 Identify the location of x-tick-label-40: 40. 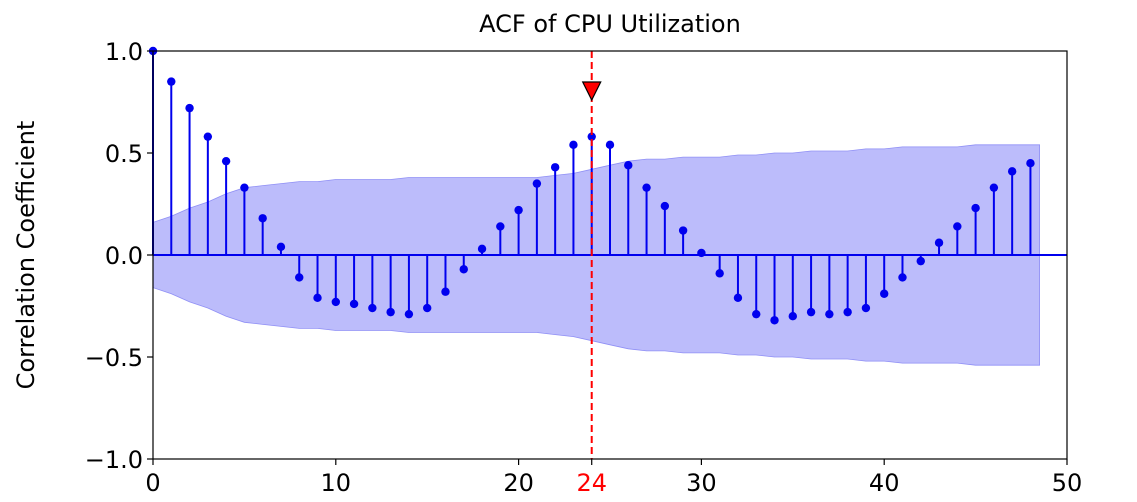
(884, 483).